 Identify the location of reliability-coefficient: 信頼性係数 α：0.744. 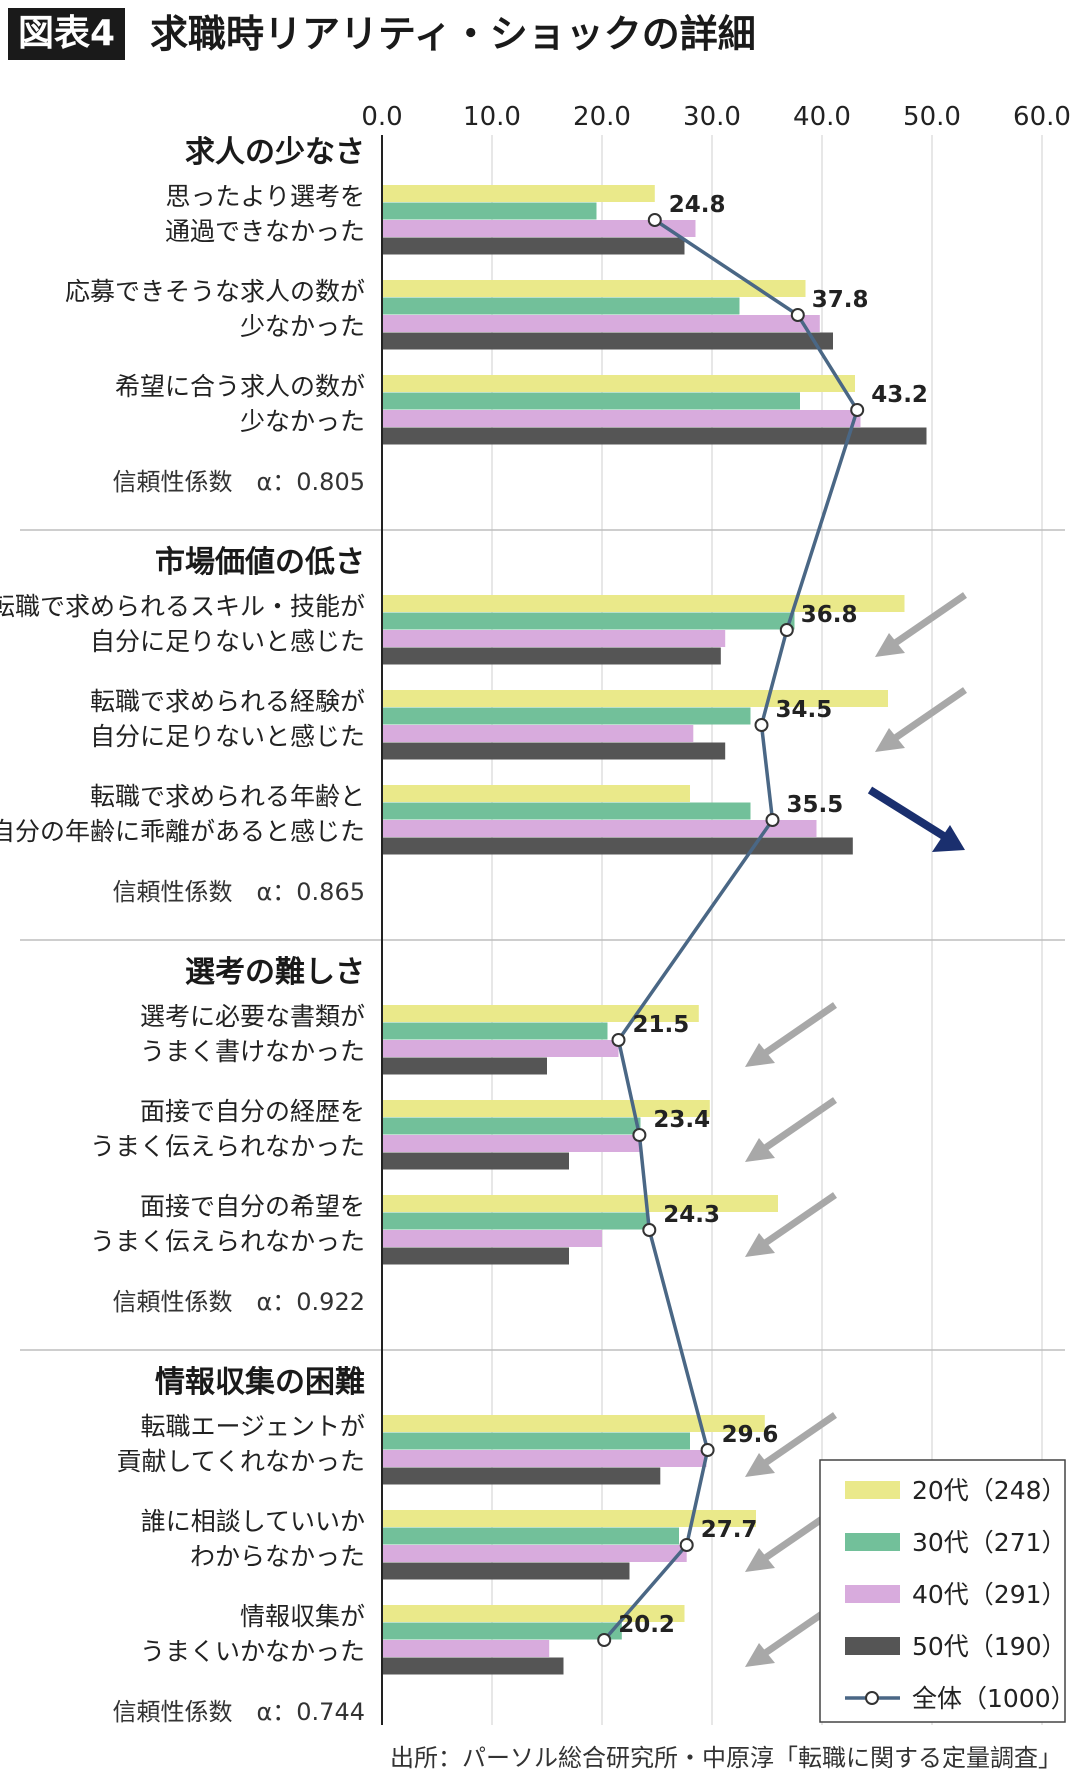
(238, 1712).